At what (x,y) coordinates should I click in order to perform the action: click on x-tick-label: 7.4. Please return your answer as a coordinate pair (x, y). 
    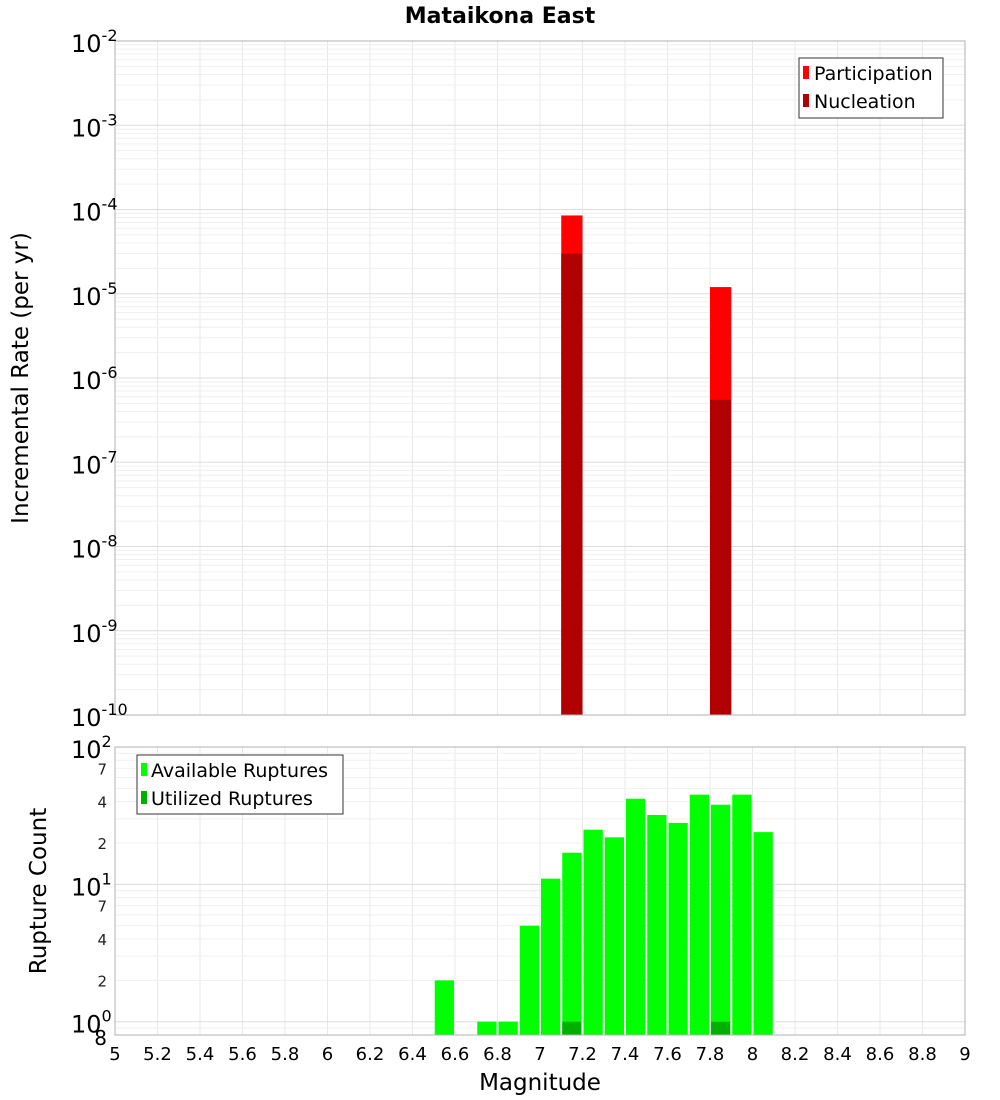
    Looking at the image, I should click on (625, 1054).